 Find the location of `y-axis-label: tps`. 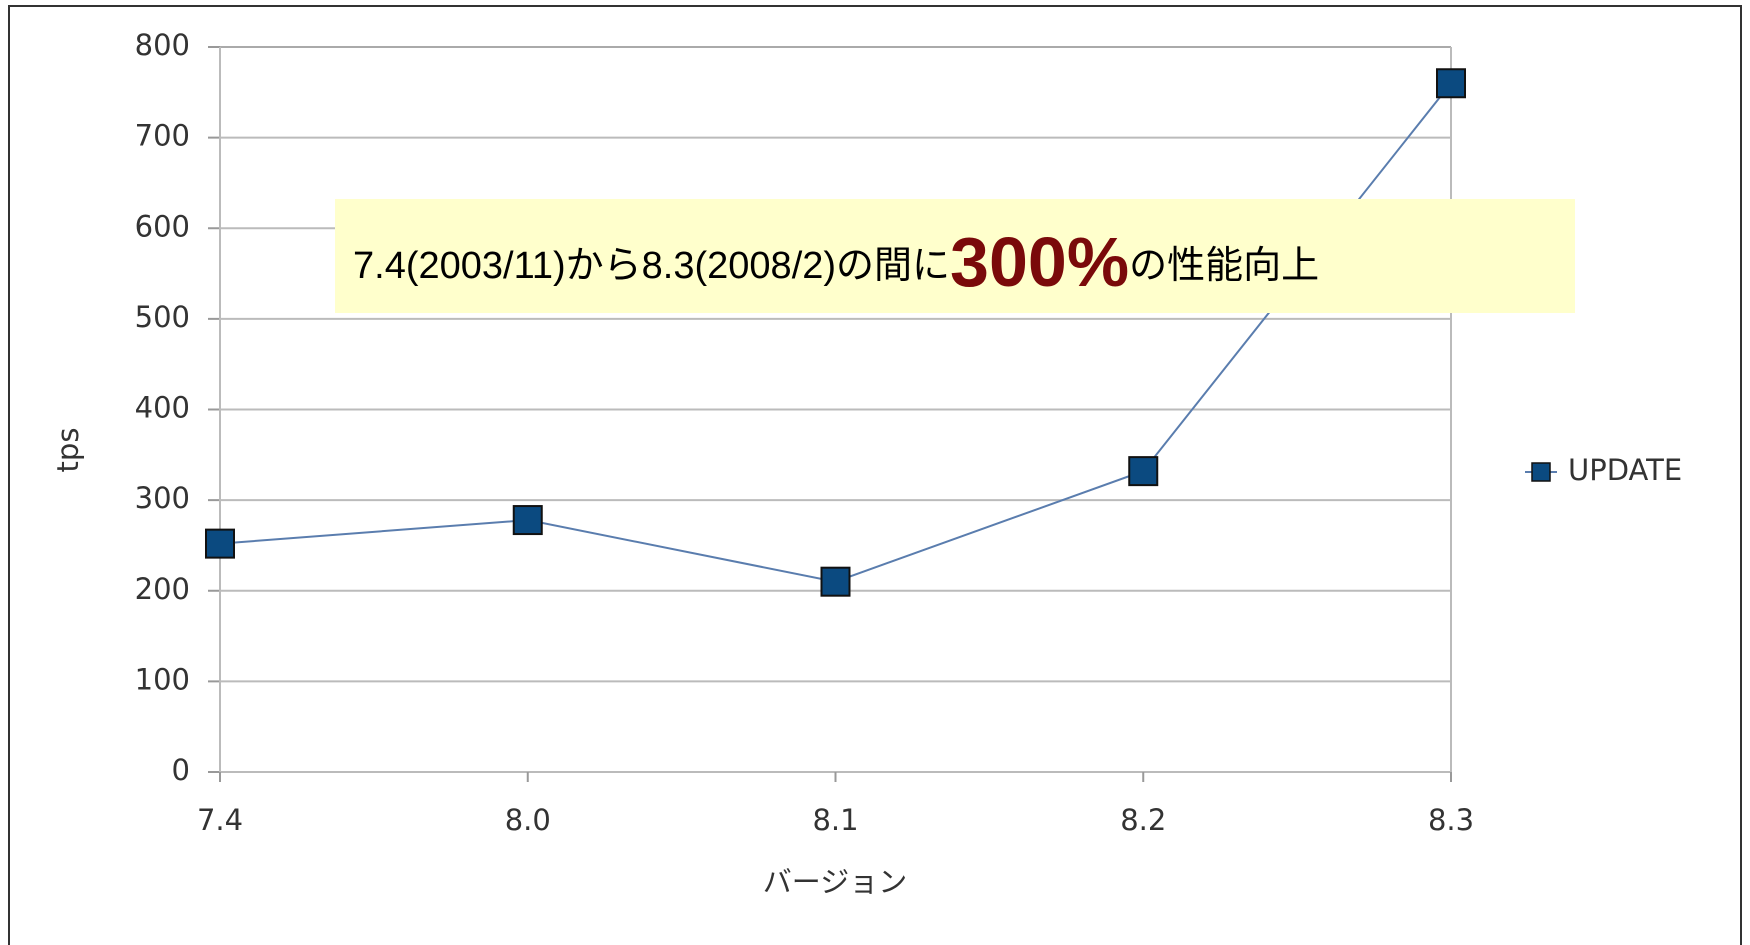

y-axis-label: tps is located at coordinates (68, 450).